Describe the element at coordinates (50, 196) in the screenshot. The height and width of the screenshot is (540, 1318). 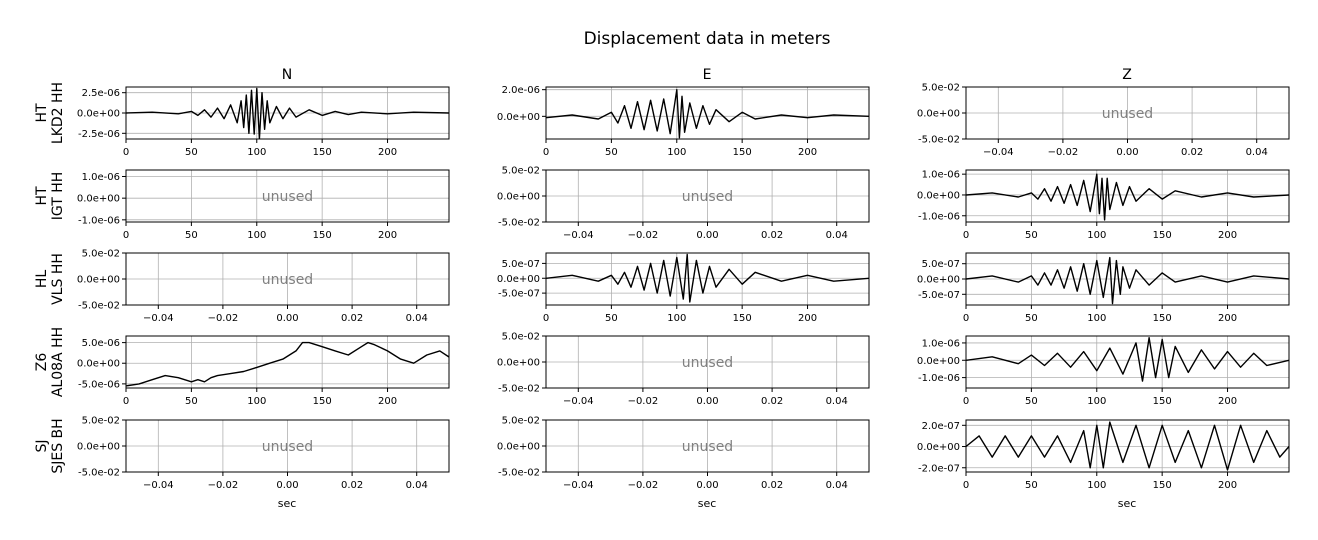
I see `row-label-1: HT IGT HH` at that location.